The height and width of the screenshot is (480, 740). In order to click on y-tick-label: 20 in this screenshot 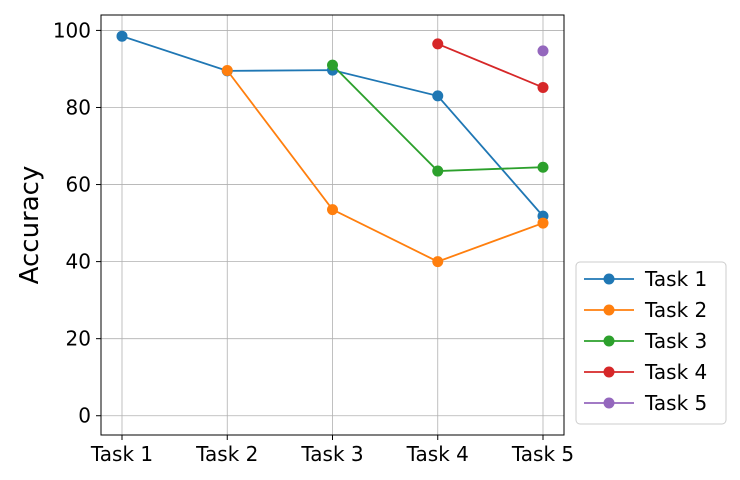, I will do `click(78, 339)`.